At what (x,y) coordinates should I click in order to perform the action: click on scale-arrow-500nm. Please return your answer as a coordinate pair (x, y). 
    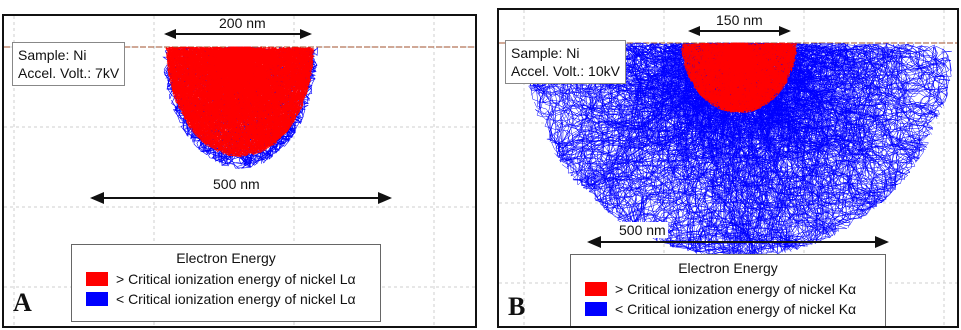
    Looking at the image, I should click on (241, 198).